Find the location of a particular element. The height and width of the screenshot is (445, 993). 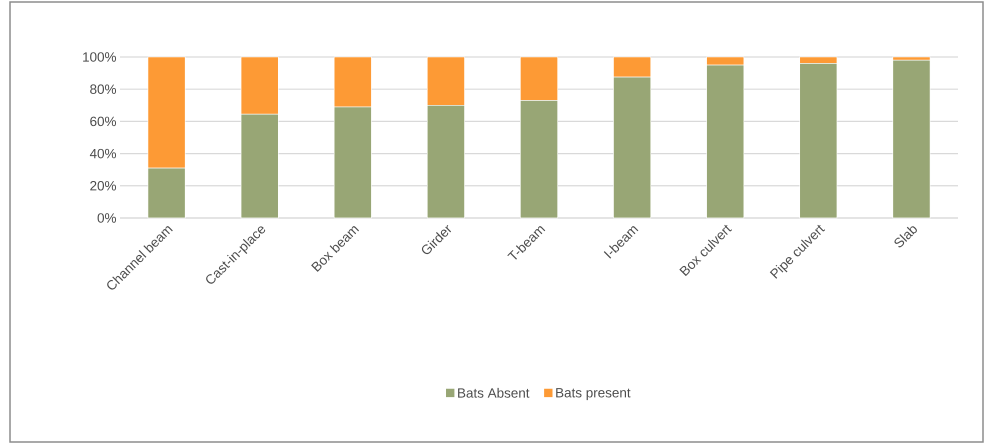

y-tick-label: 80% is located at coordinates (103, 89).